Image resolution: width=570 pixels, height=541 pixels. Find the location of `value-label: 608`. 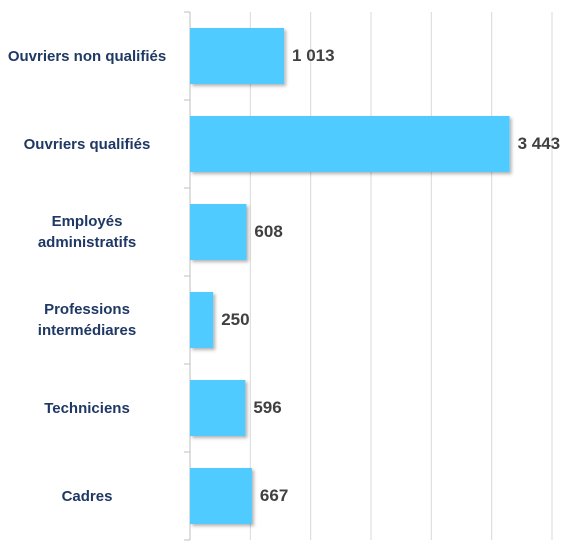

value-label: 608 is located at coordinates (268, 231).